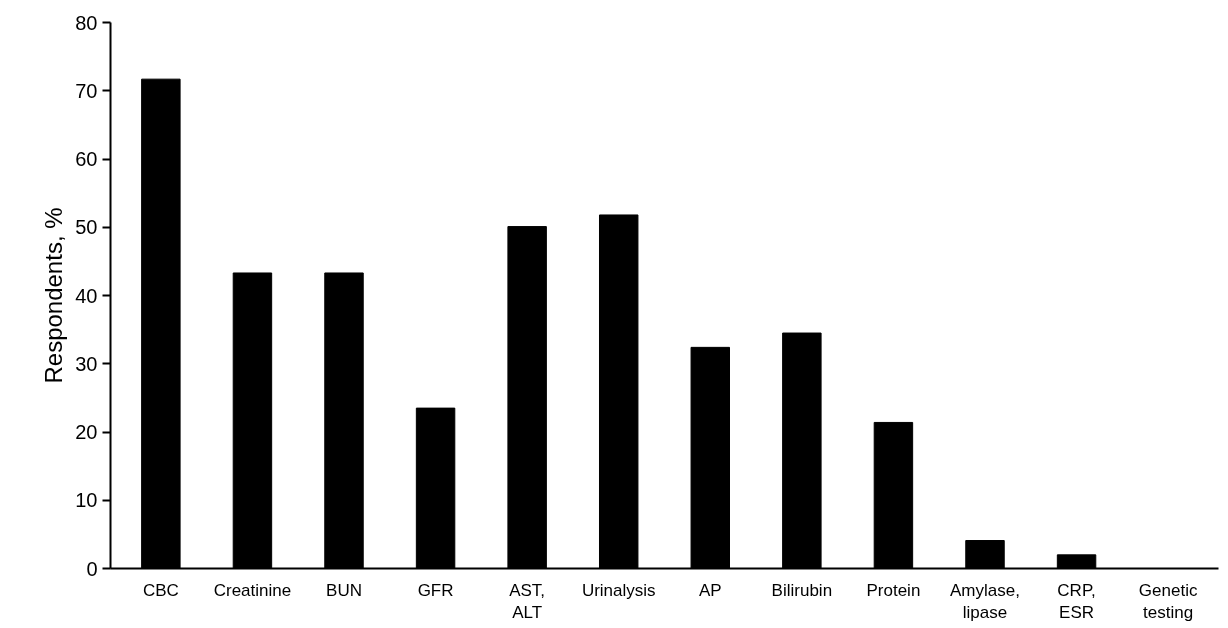 The width and height of the screenshot is (1228, 628). Describe the element at coordinates (86, 432) in the screenshot. I see `y-tick-label: 20` at that location.